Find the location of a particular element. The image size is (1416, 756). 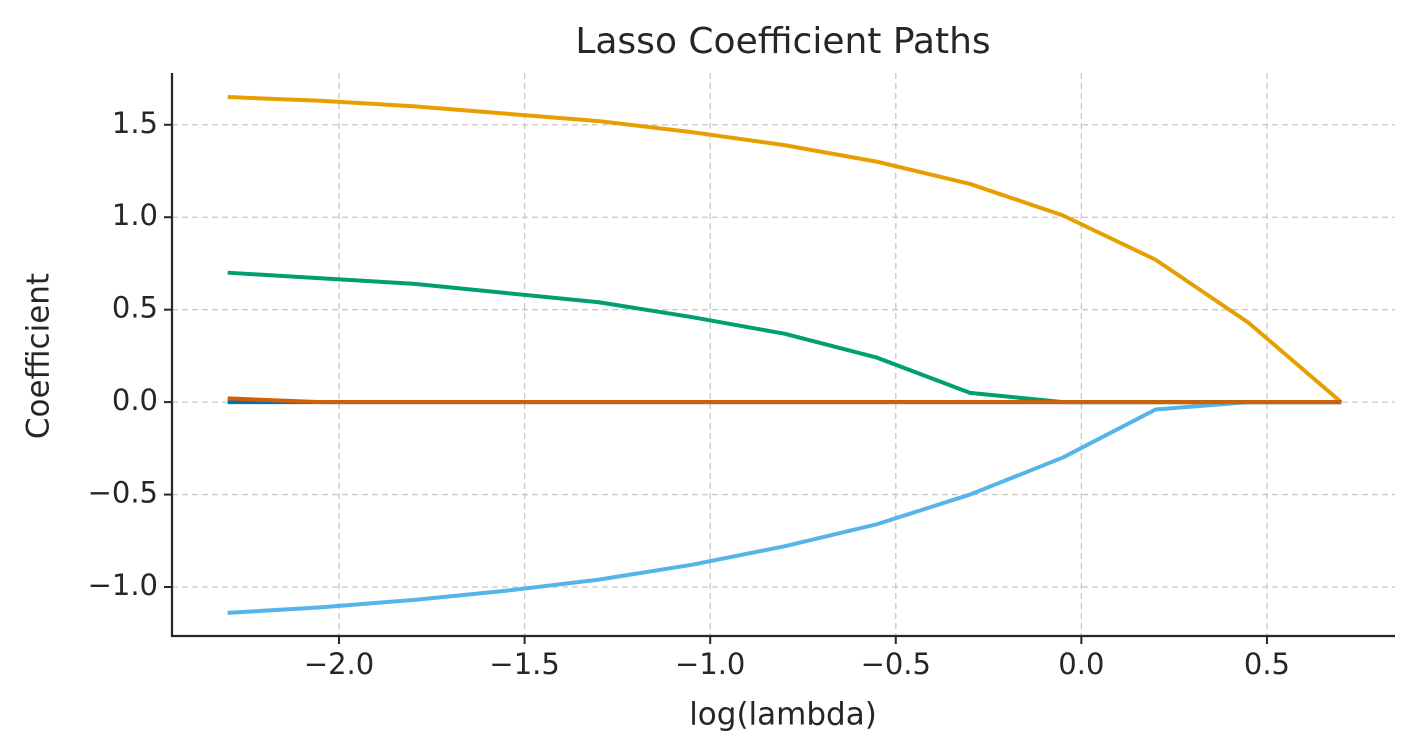

y-tick-label: −1.0 is located at coordinates (123, 585).